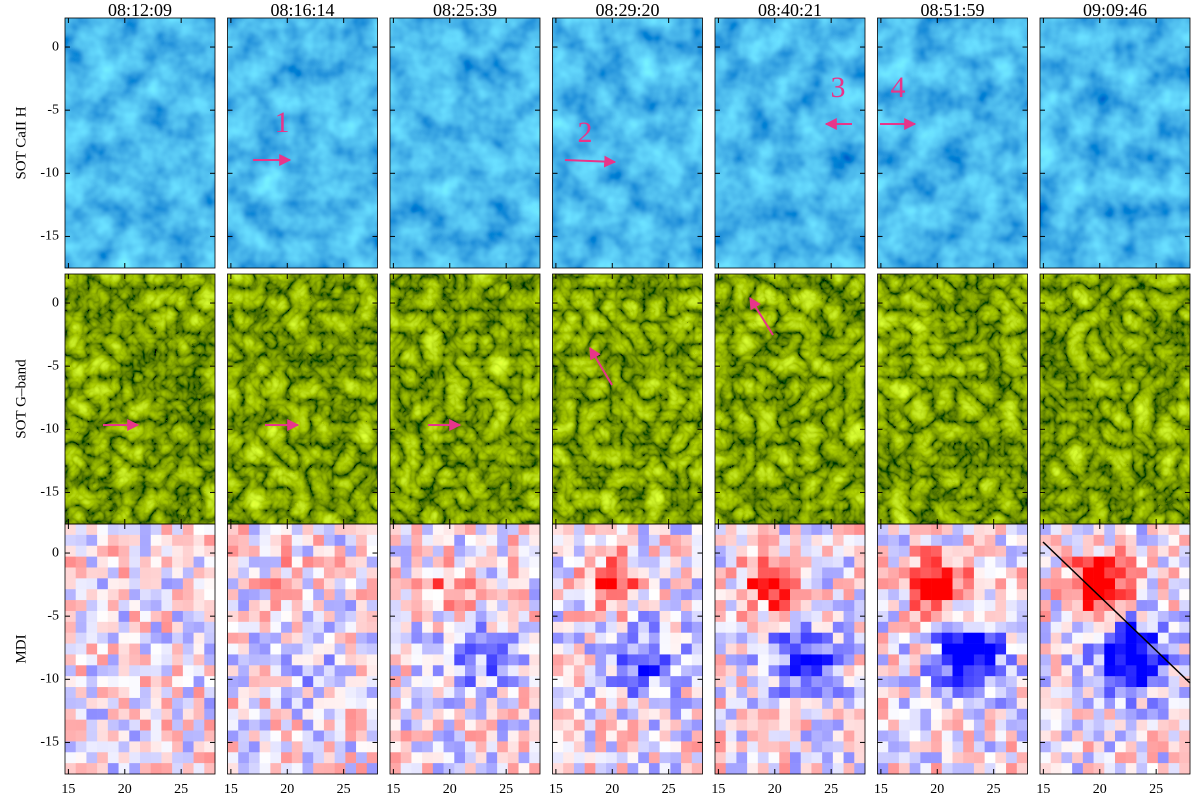  I want to click on caii-image, so click(1115, 143).